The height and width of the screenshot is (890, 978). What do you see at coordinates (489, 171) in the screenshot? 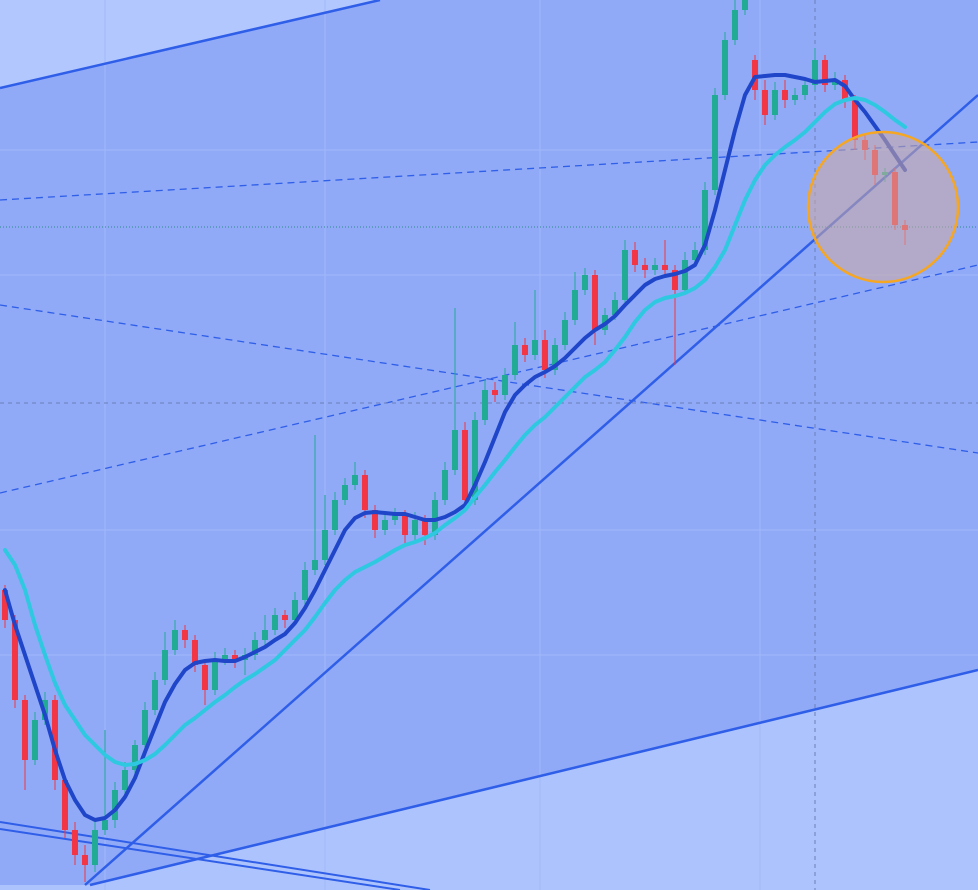
I see `dashed-line` at bounding box center [489, 171].